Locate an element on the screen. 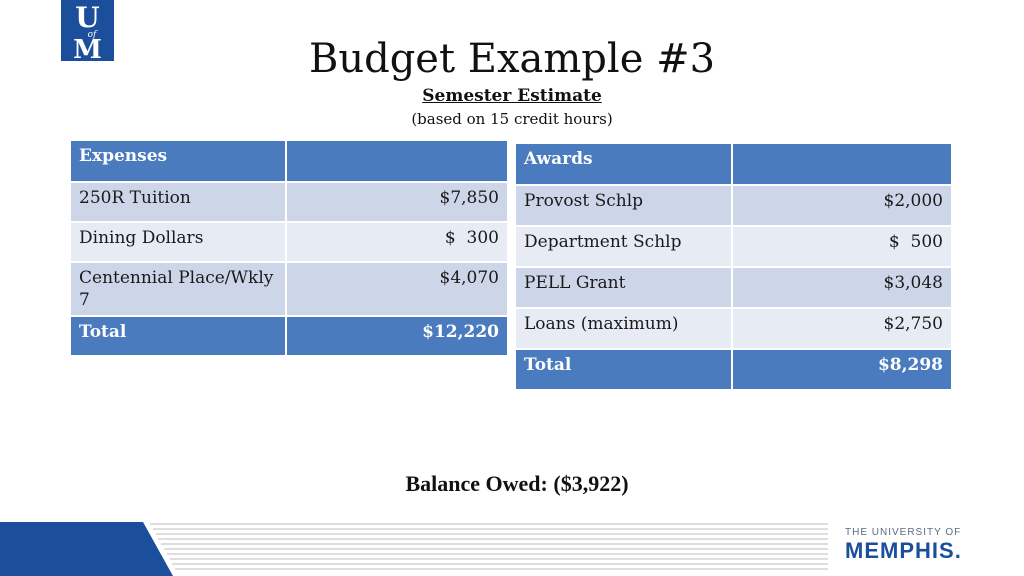 The image size is (1024, 576). logo-middle-text: of is located at coordinates (93, 35).